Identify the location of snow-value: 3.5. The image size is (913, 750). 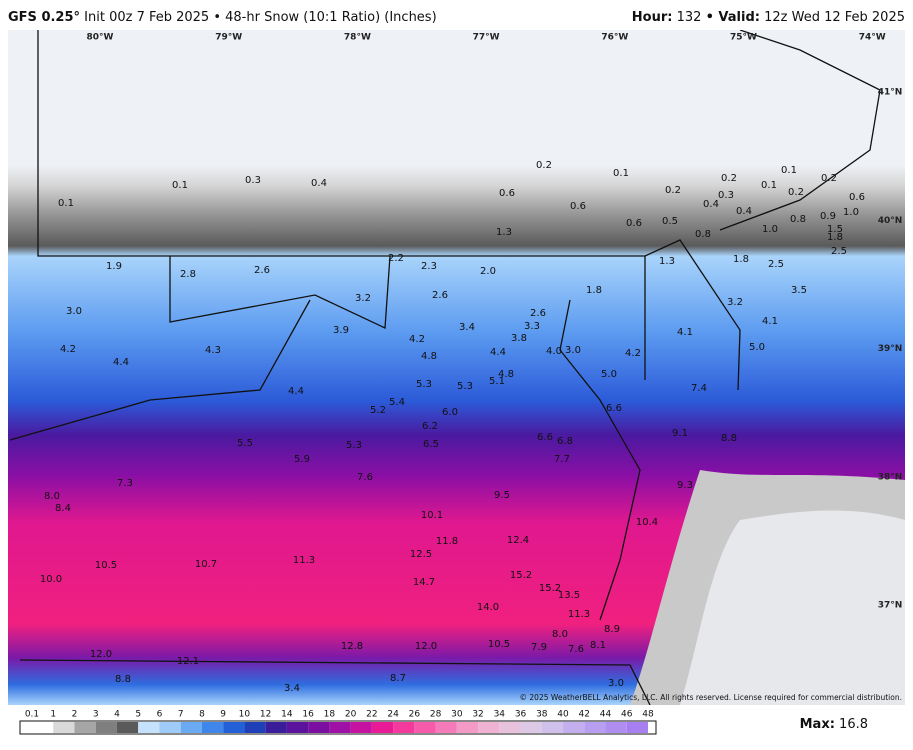
(799, 290).